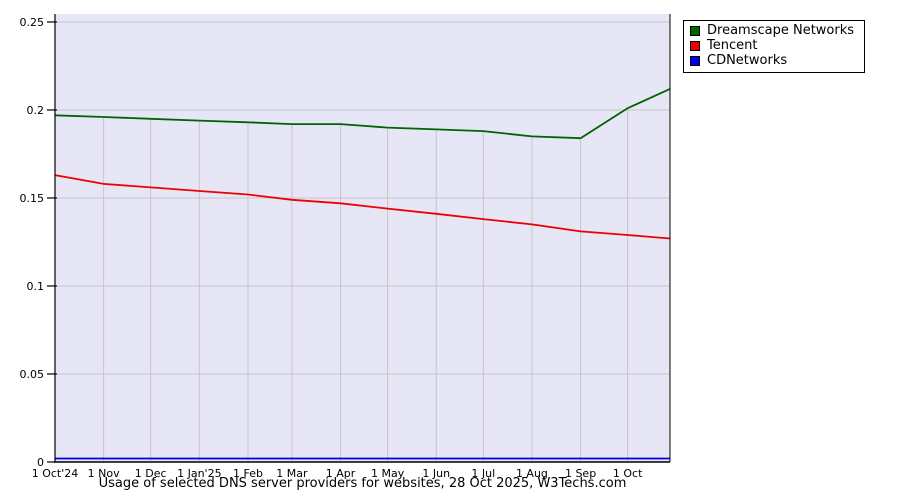  Describe the element at coordinates (32, 374) in the screenshot. I see `y-tick-label: 0.05` at that location.